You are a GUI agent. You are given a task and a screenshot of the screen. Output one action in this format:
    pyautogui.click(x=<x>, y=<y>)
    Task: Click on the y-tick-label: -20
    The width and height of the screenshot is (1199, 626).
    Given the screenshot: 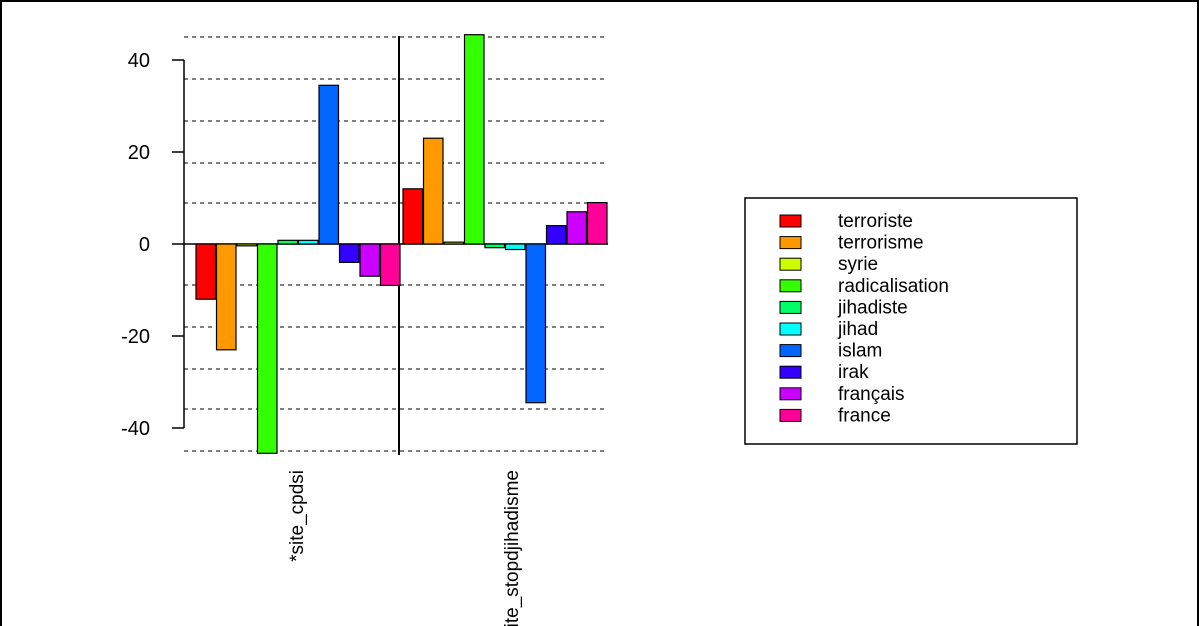 What is the action you would take?
    pyautogui.click(x=135, y=337)
    